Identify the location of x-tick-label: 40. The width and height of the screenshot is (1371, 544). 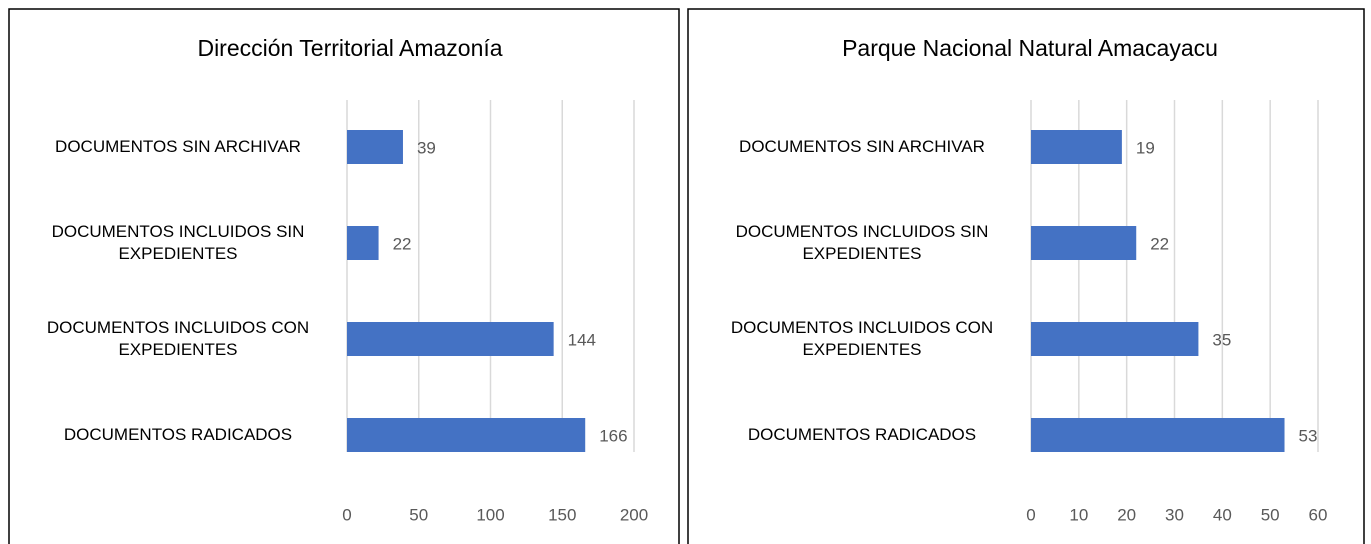
(1222, 514).